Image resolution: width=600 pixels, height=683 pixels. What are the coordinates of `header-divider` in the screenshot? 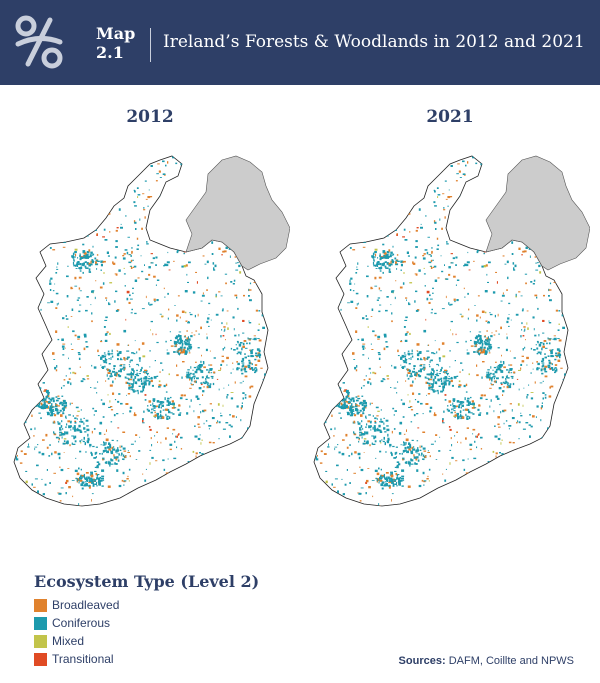 It's located at (150, 45).